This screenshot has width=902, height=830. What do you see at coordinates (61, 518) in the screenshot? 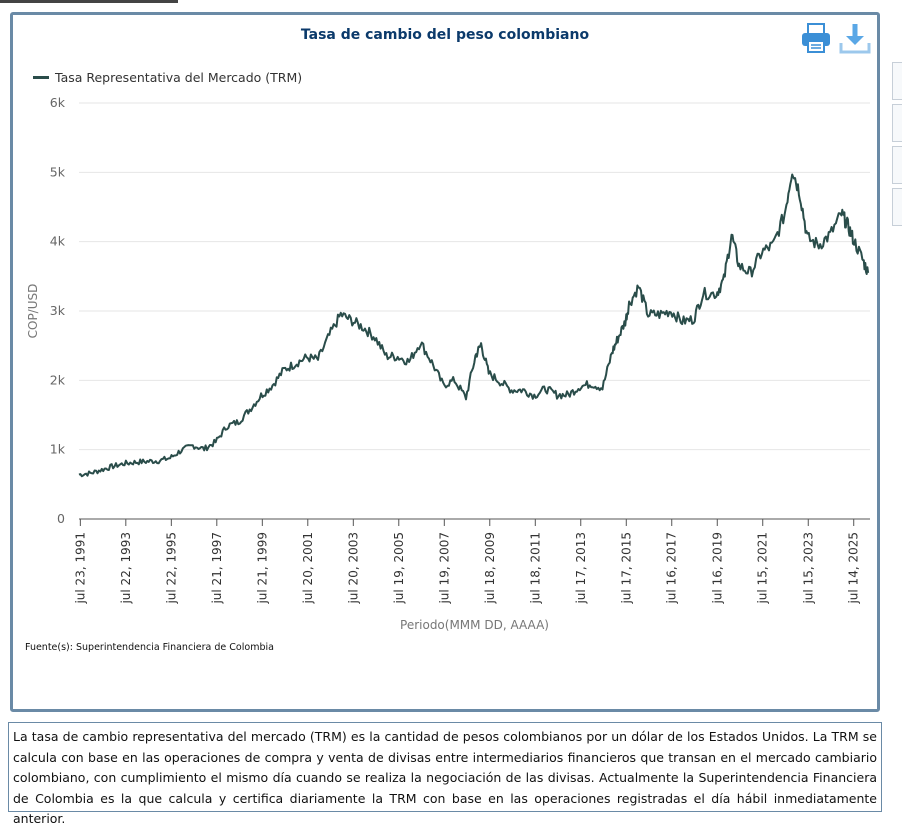
I see `y-tick-label: 0` at bounding box center [61, 518].